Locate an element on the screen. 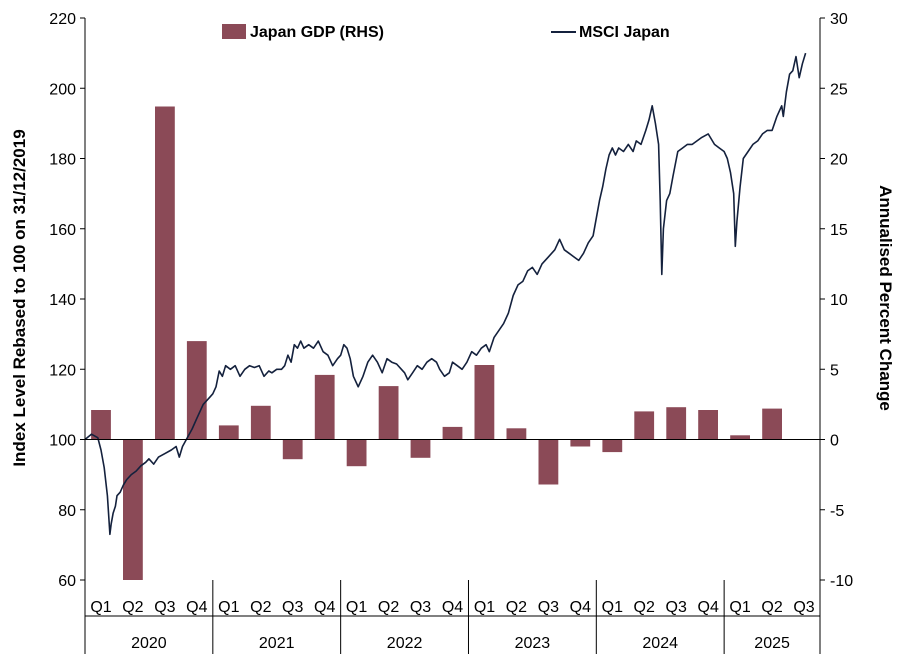 The image size is (900, 654). gdp-bar-2022 Q2 is located at coordinates (388, 413).